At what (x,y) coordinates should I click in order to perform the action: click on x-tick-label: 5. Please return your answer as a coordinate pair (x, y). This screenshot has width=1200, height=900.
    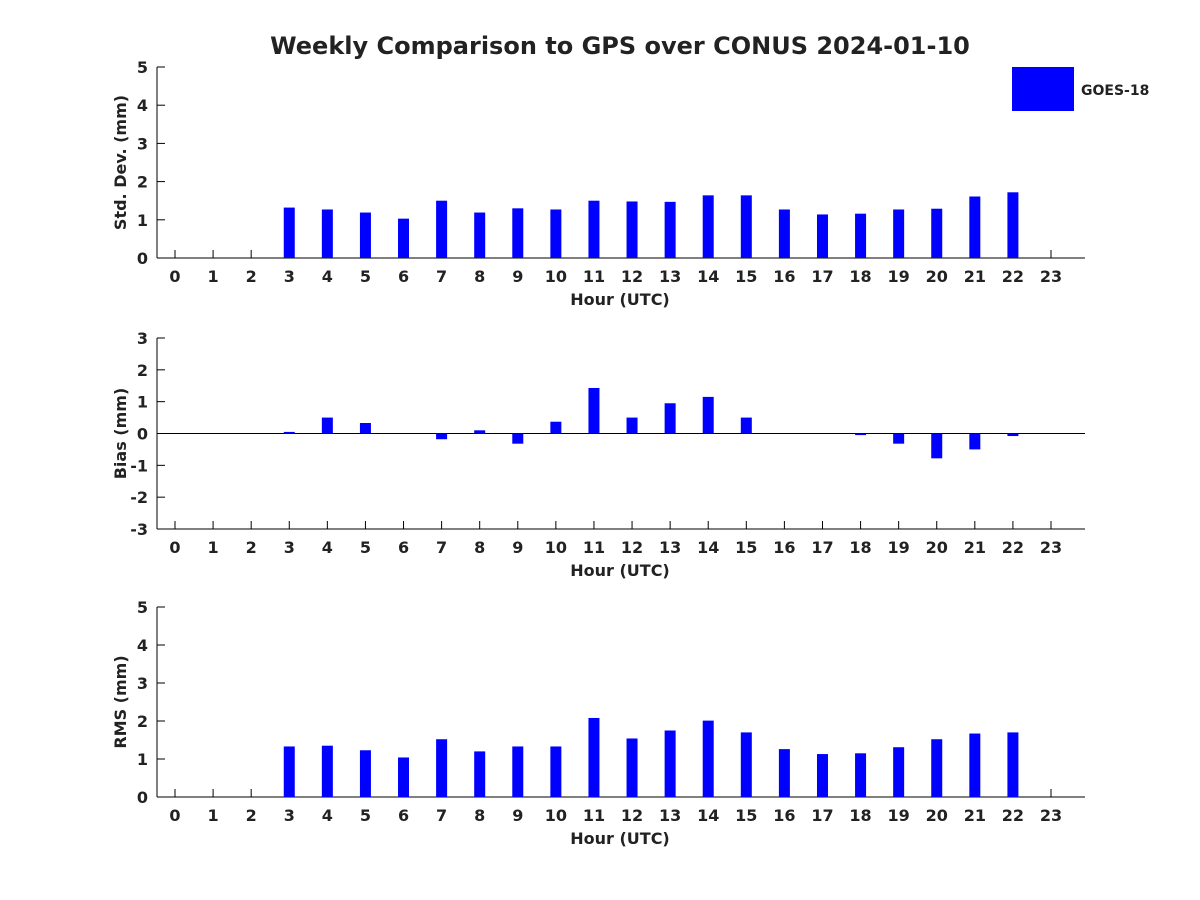
    Looking at the image, I should click on (365, 276).